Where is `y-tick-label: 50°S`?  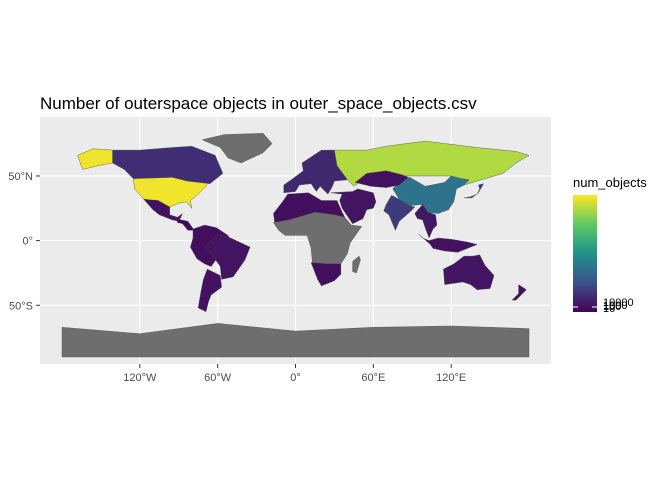
y-tick-label: 50°S is located at coordinates (21, 306).